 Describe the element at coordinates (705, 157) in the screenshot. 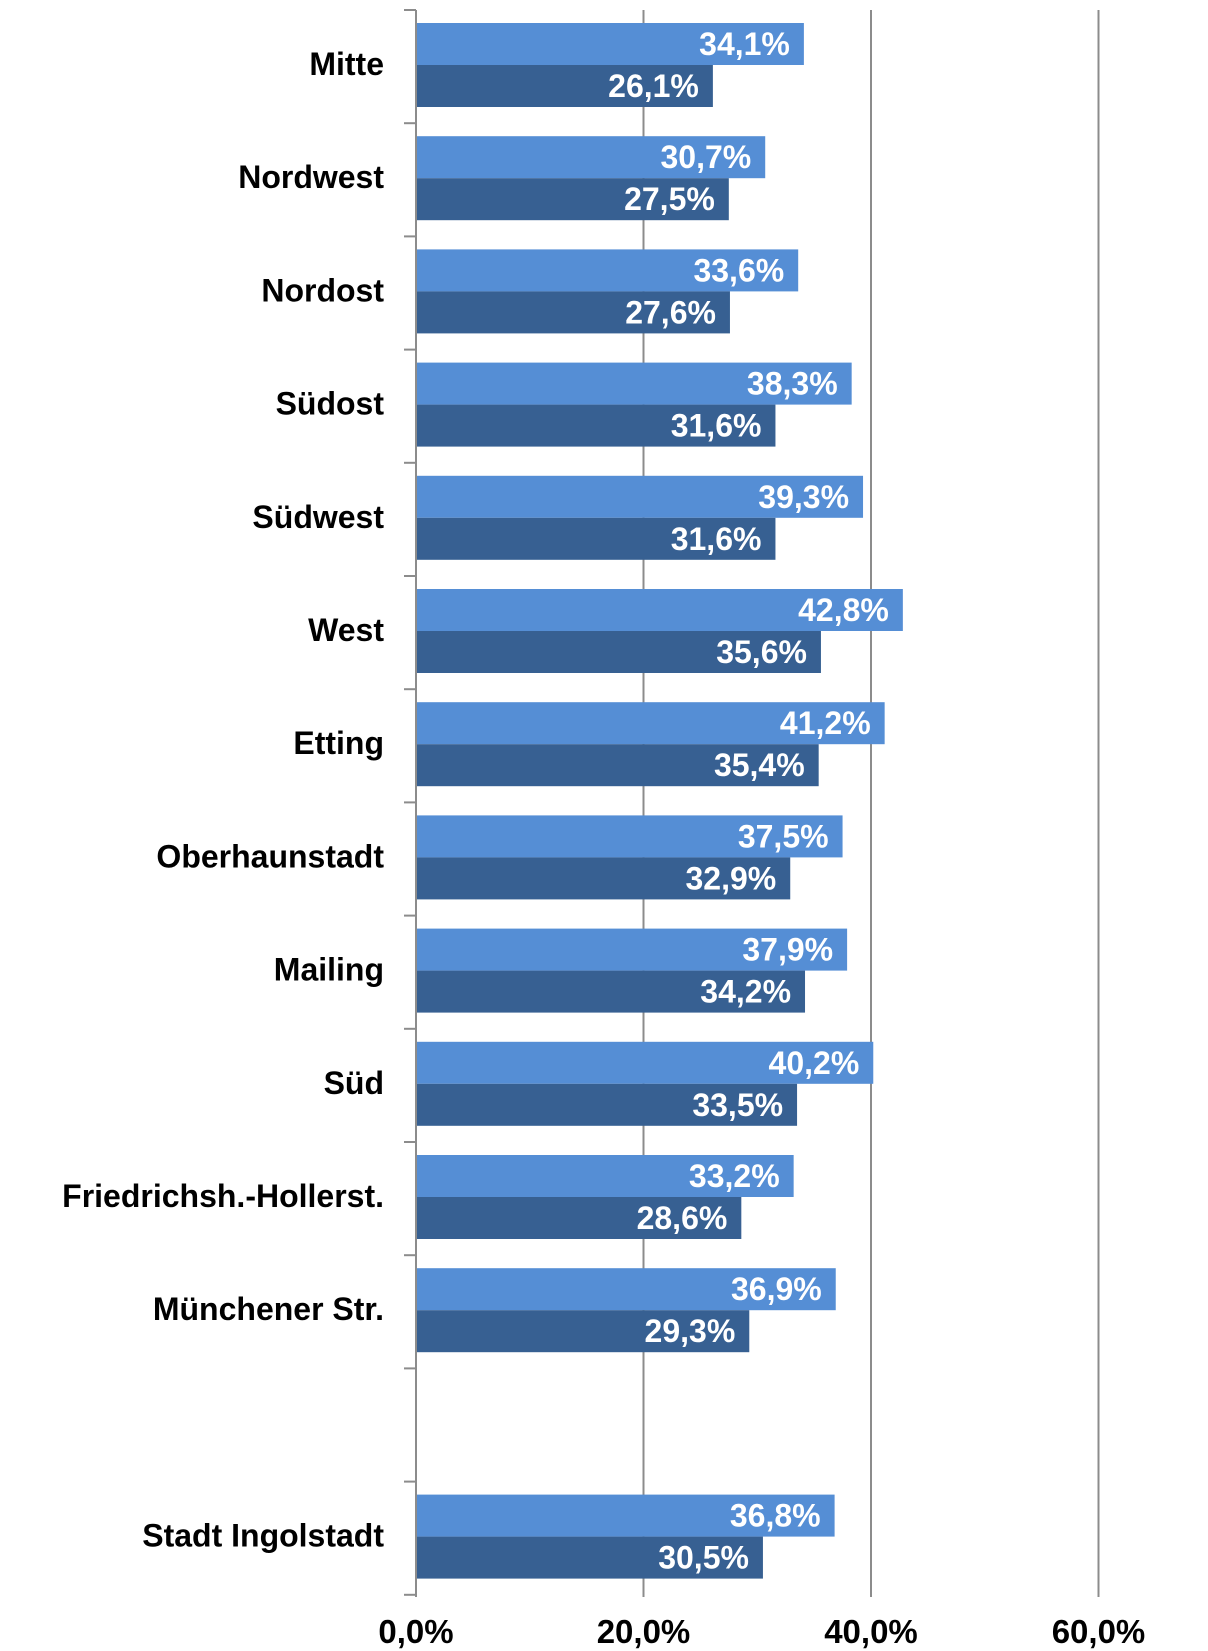

I see `data-label-s1-1: 30,7%` at that location.